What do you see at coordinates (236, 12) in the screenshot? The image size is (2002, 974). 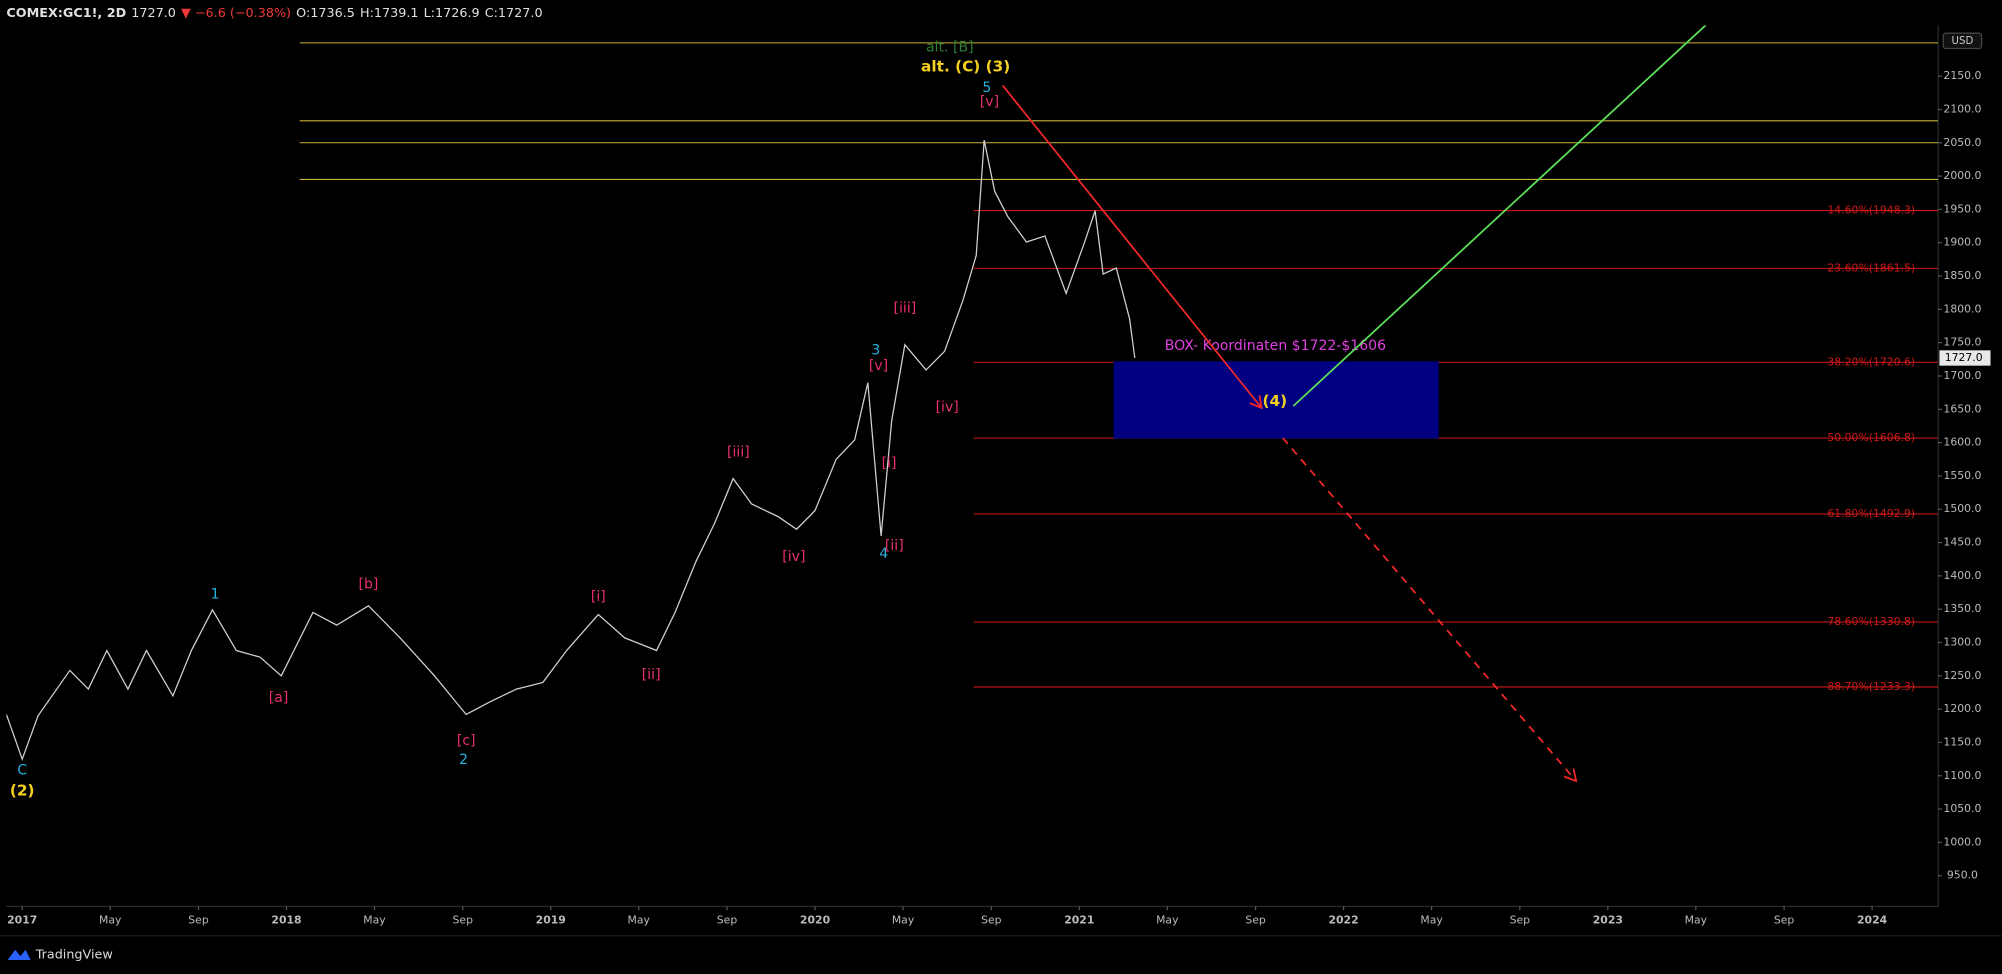 I see `change: ▼ −6.6 (−0.38%)` at bounding box center [236, 12].